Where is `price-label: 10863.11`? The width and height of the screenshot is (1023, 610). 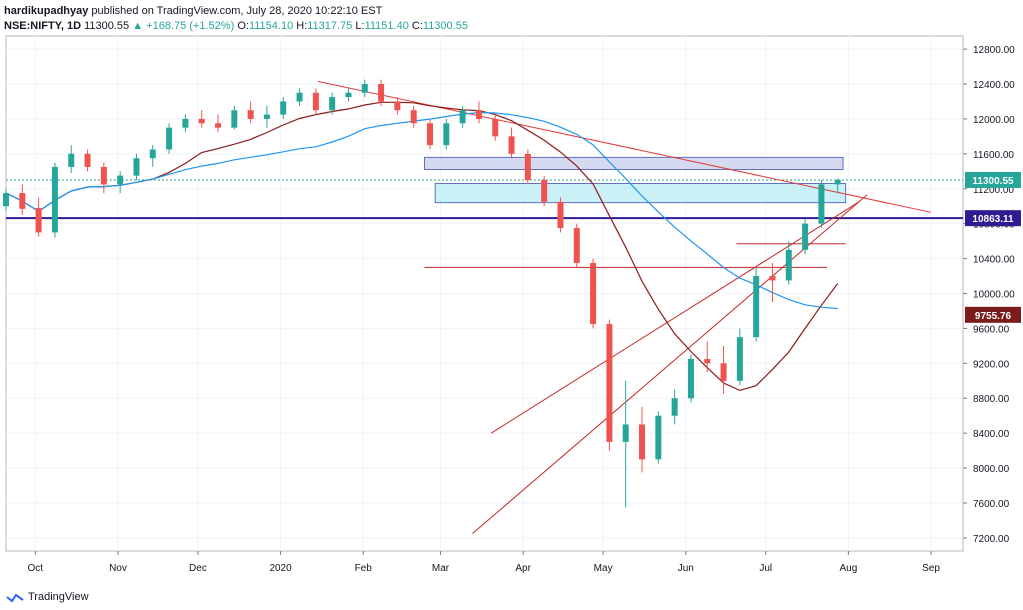 price-label: 10863.11 is located at coordinates (993, 219).